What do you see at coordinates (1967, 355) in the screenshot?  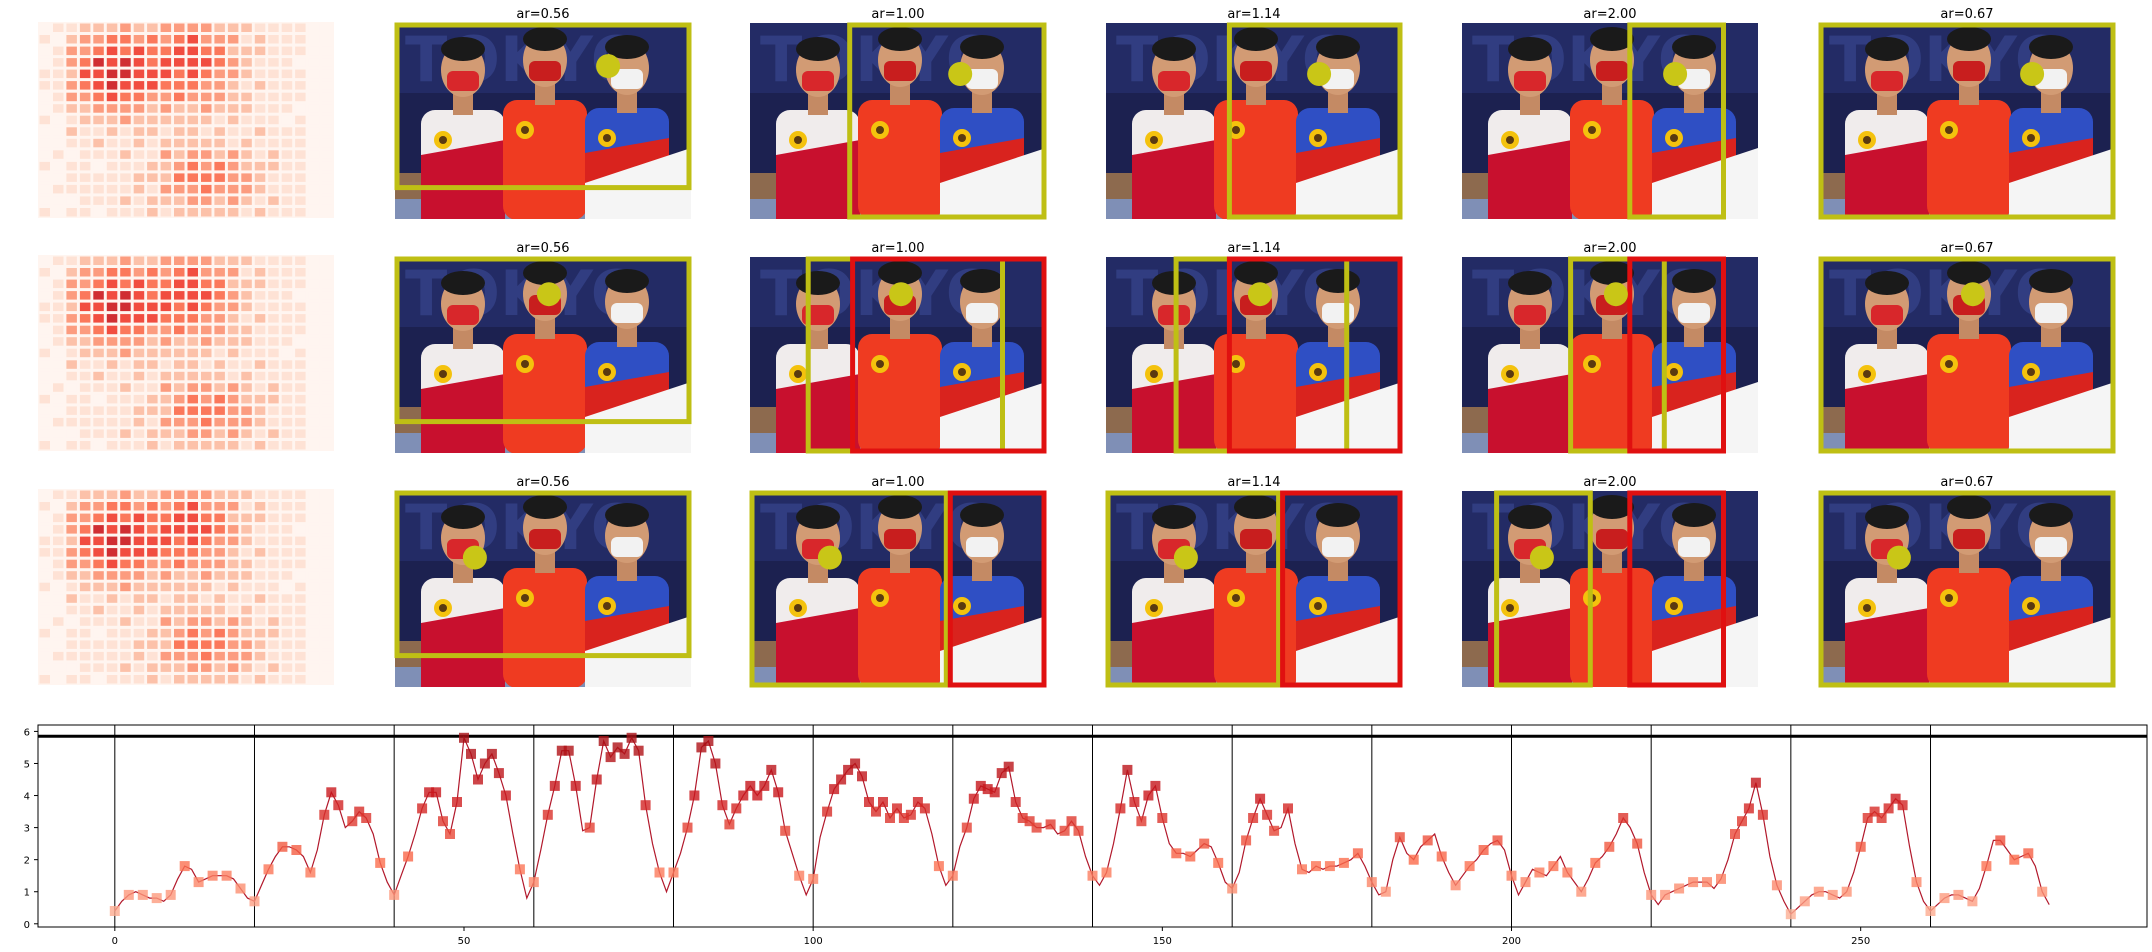 I see `photo-r2-c5: TOKYO` at bounding box center [1967, 355].